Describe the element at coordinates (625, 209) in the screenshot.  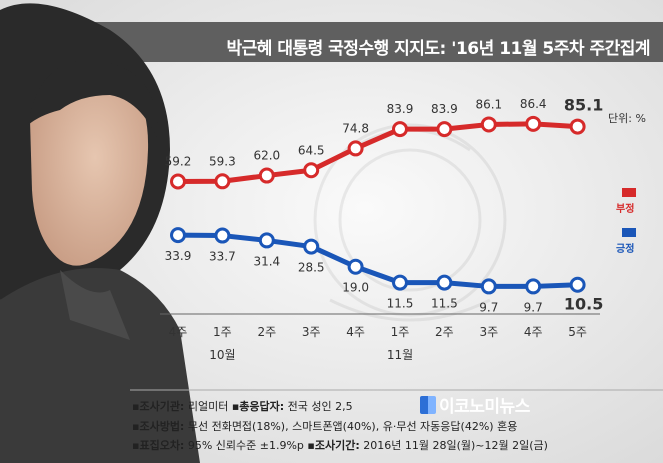
I see `legend-label-negative: 부정` at that location.